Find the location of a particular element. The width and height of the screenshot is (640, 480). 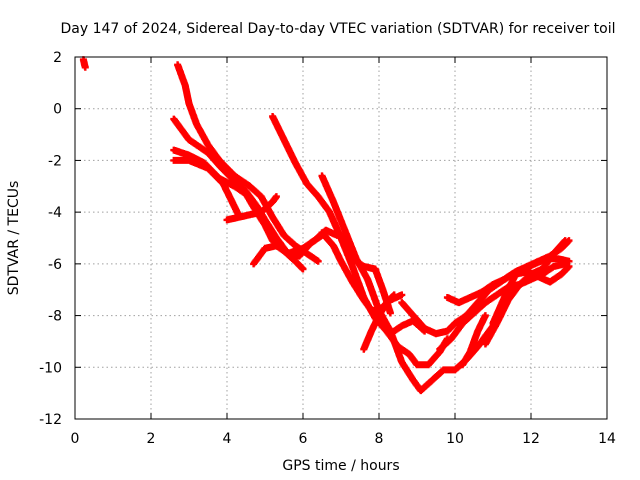

series-arc-g is located at coordinates (288, 249).